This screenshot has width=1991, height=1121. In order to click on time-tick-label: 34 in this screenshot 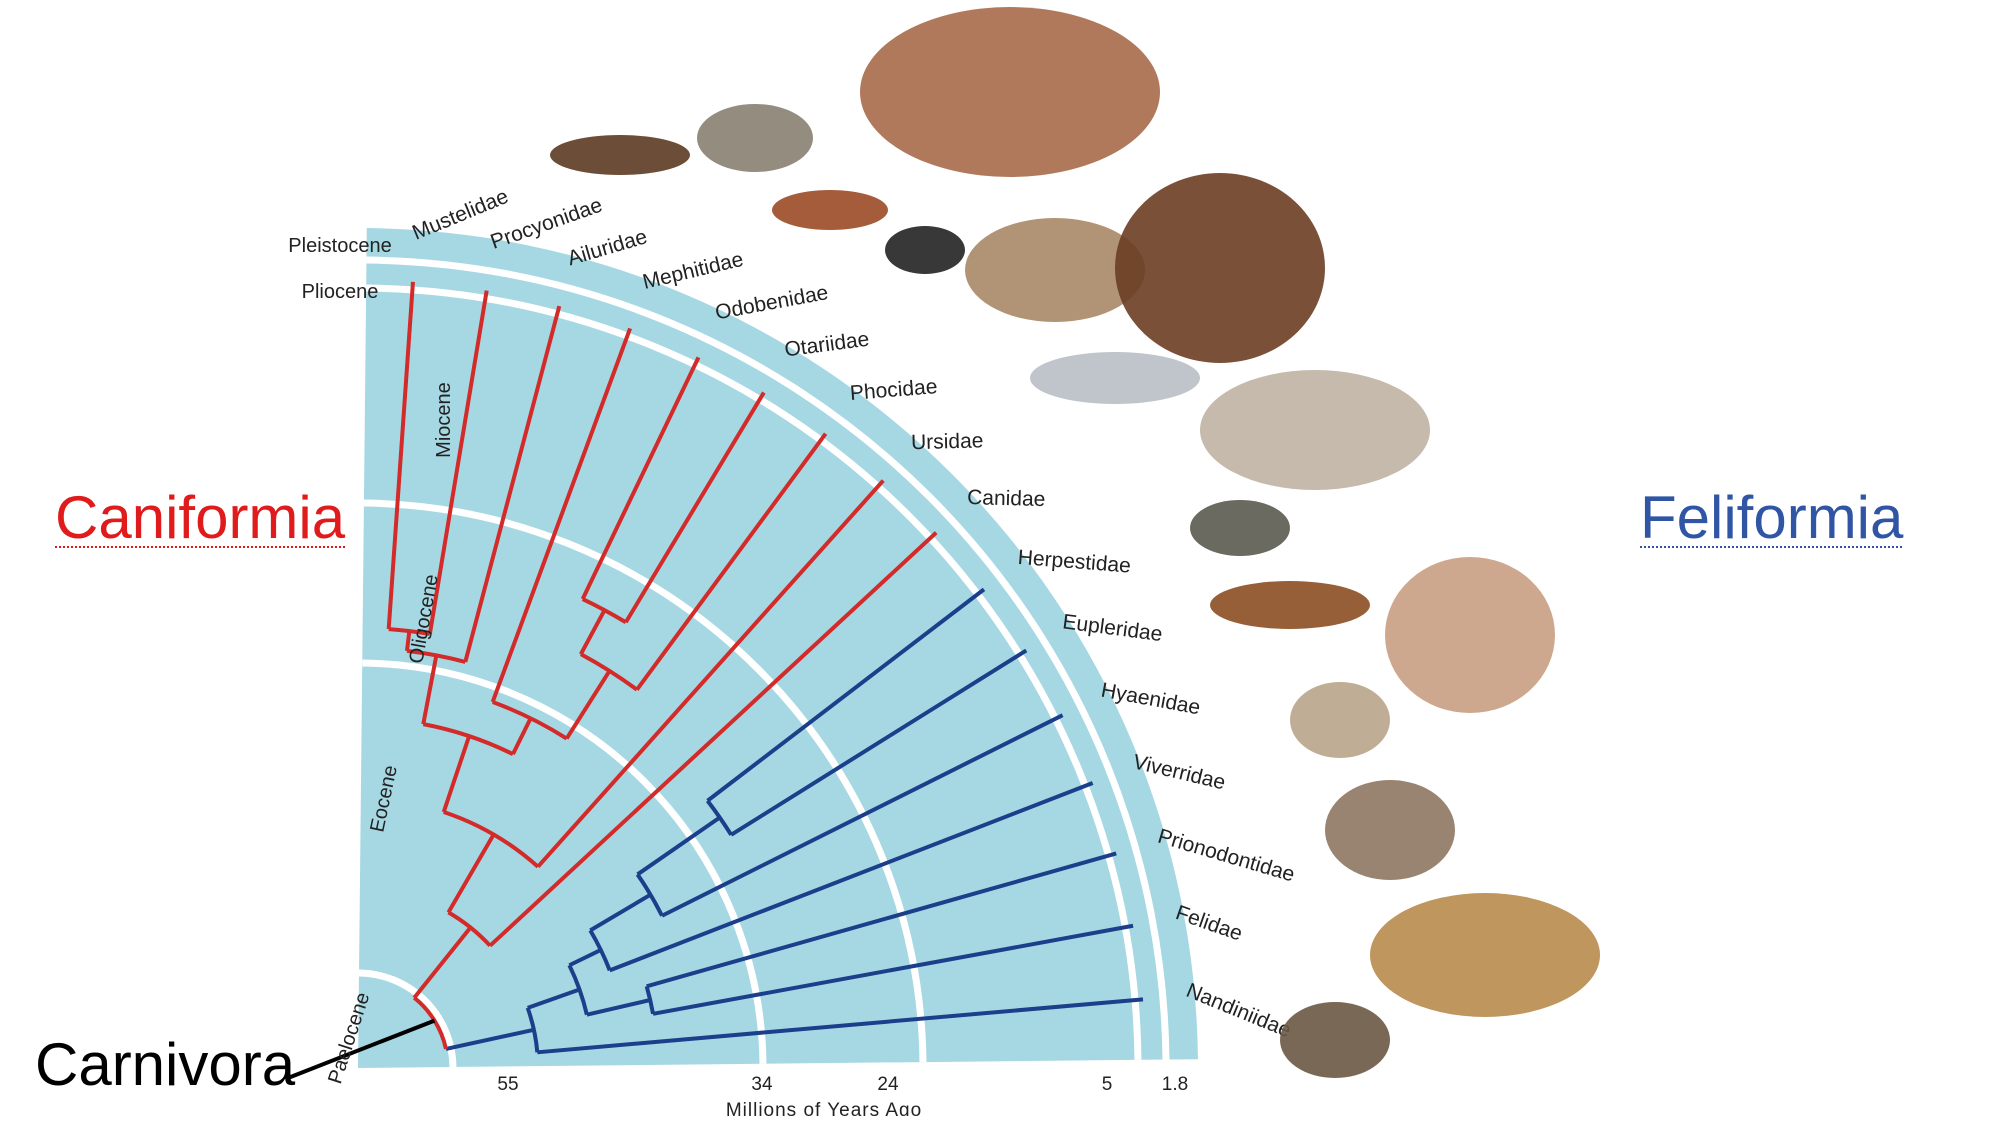, I will do `click(762, 1084)`.